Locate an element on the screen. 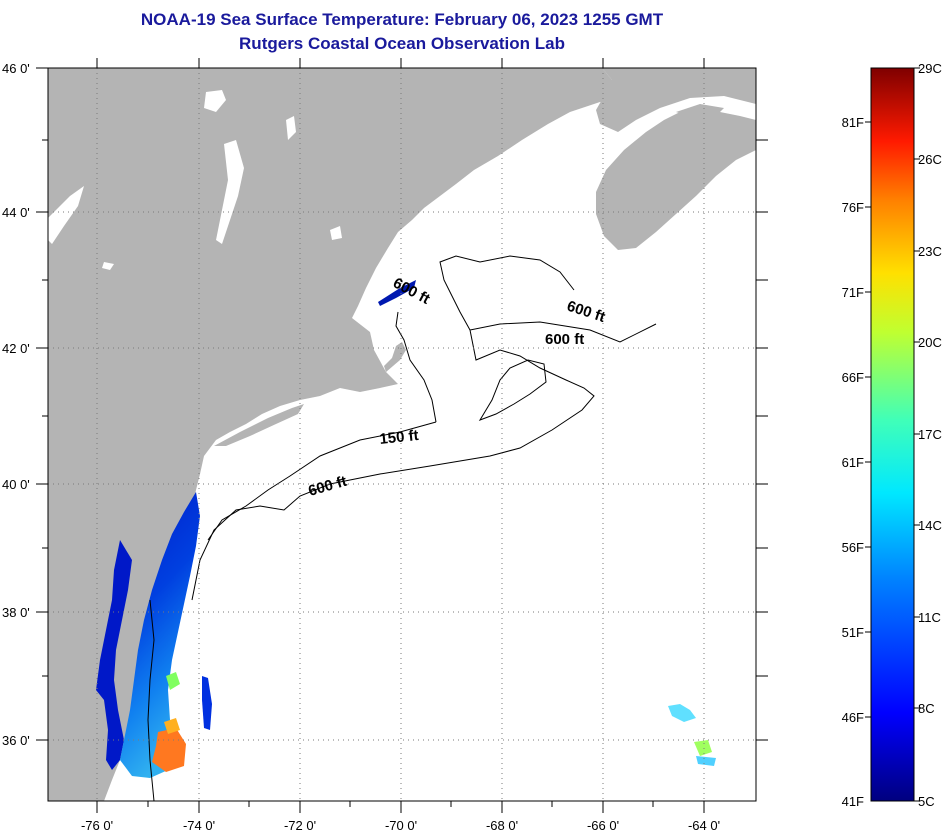 This screenshot has height=832, width=944. inland-lakes is located at coordinates (195, 180).